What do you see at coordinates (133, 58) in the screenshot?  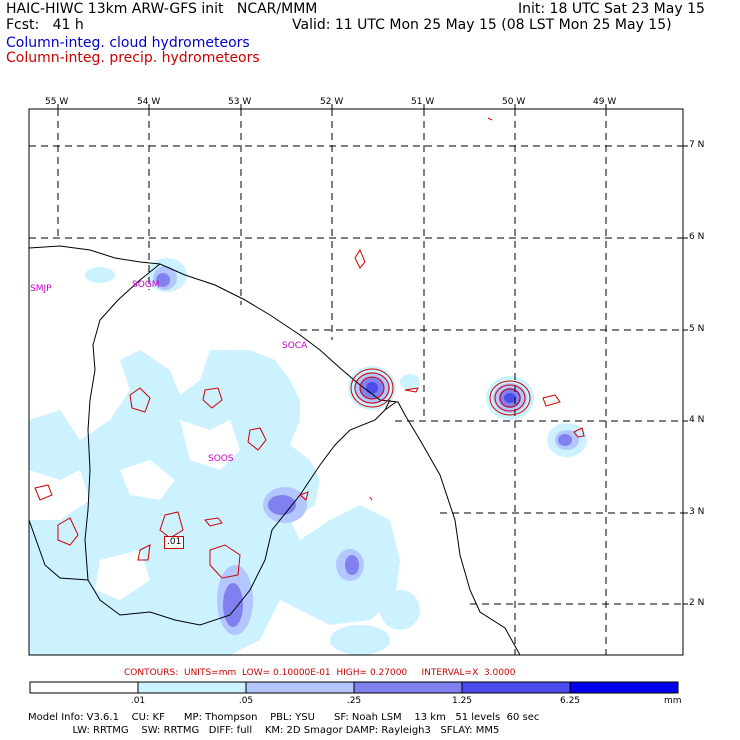 I see `precip-legend-title: Column-integ. precip. hydrometeors` at bounding box center [133, 58].